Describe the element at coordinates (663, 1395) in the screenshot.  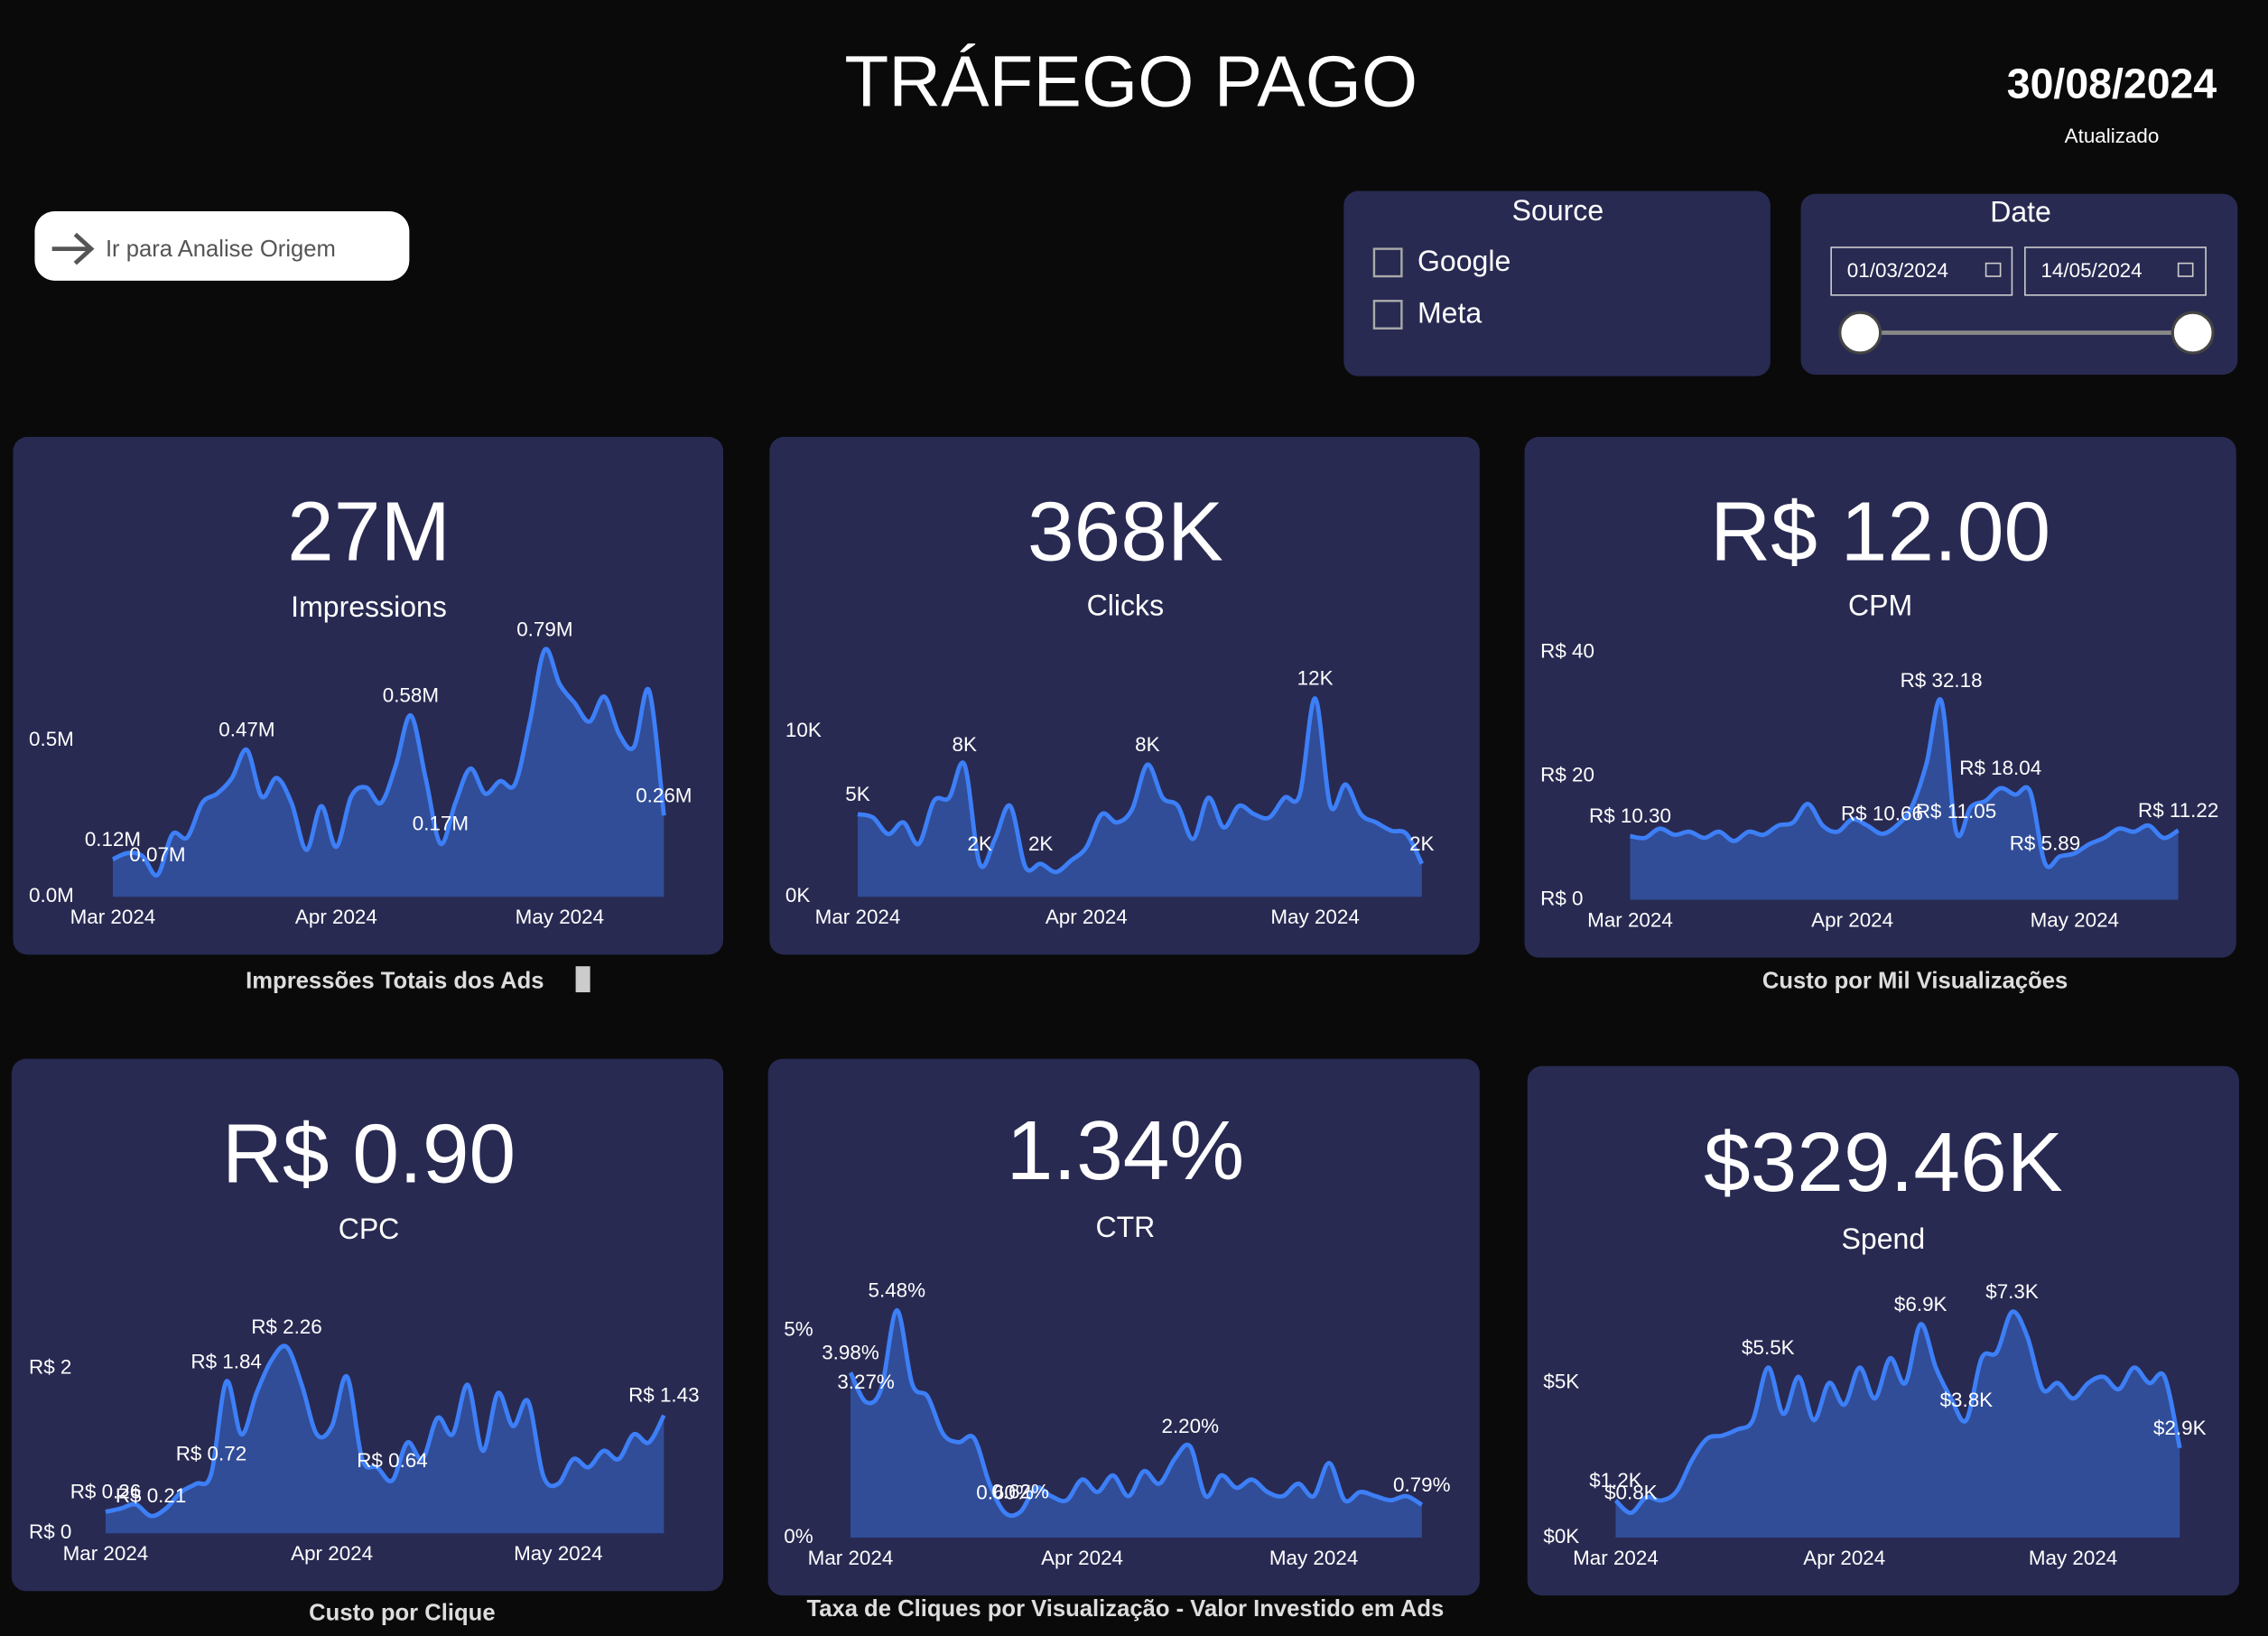
I see `data-label: R$ 1.43` at that location.